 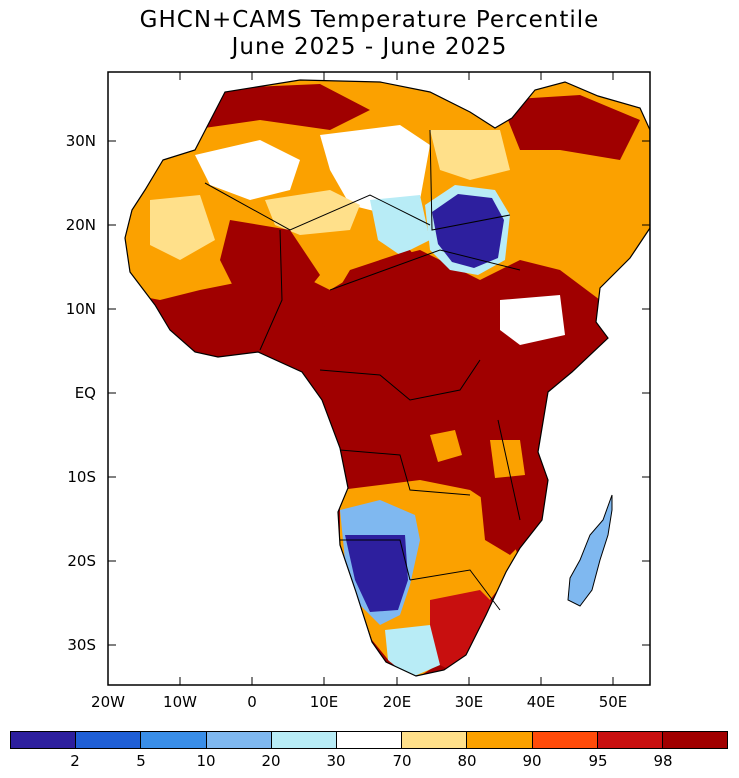 What do you see at coordinates (613, 702) in the screenshot?
I see `lon-label-50e: 50E` at bounding box center [613, 702].